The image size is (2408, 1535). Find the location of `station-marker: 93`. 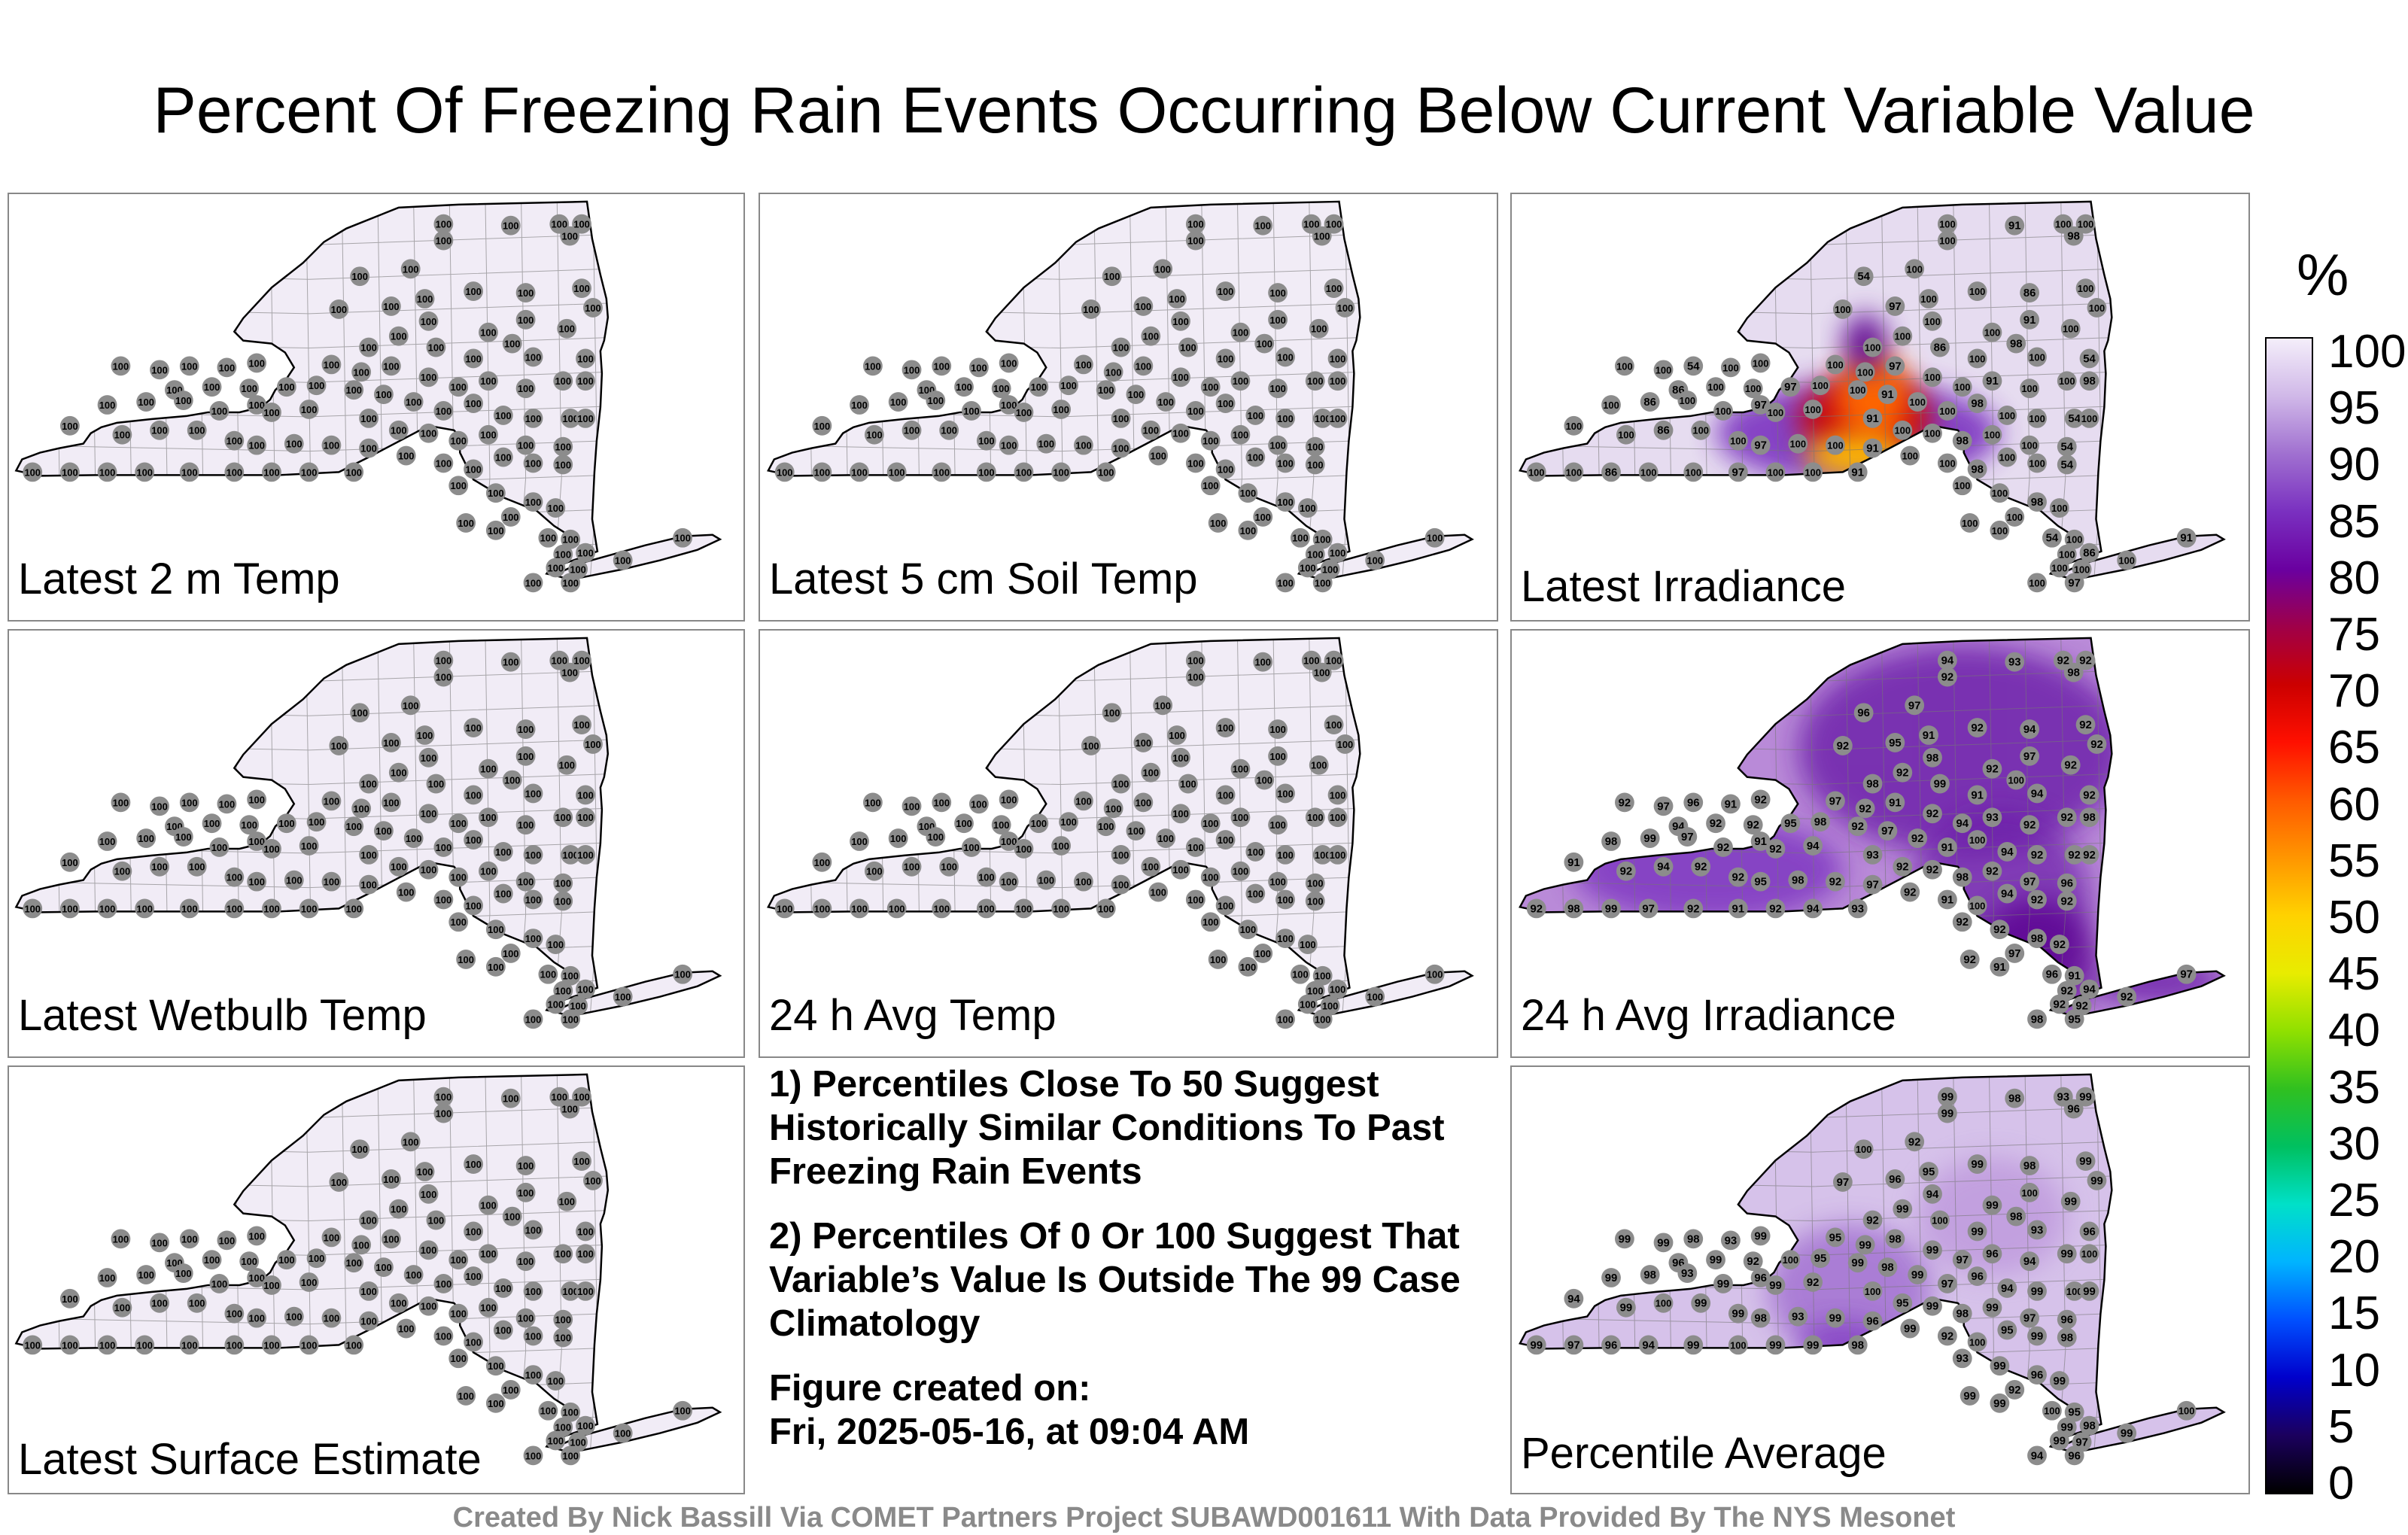

station-marker: 93 is located at coordinates (1798, 1316).